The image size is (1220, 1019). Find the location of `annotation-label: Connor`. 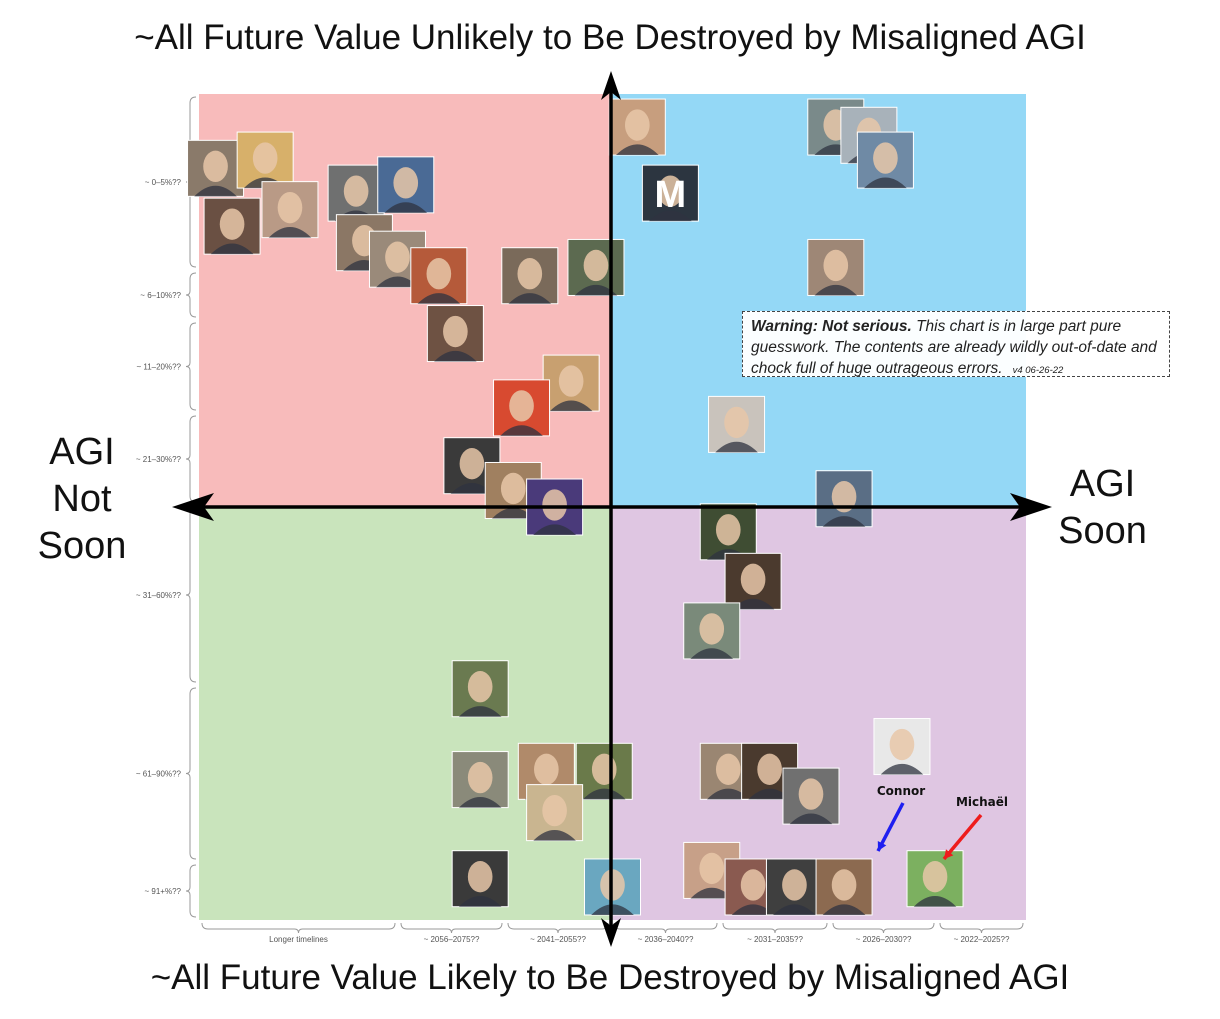

annotation-label: Connor is located at coordinates (901, 791).